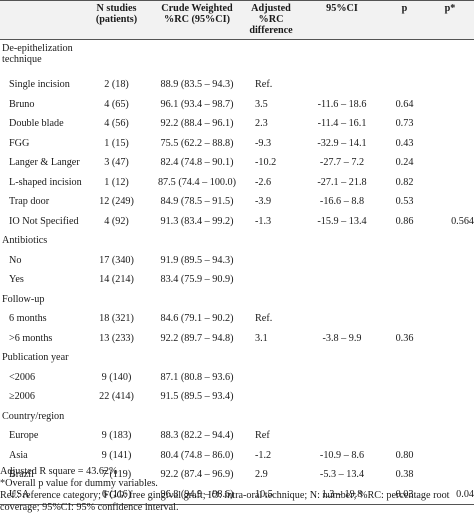  Describe the element at coordinates (404, 338) in the screenshot. I see `p-value-cell: 0.36` at that location.